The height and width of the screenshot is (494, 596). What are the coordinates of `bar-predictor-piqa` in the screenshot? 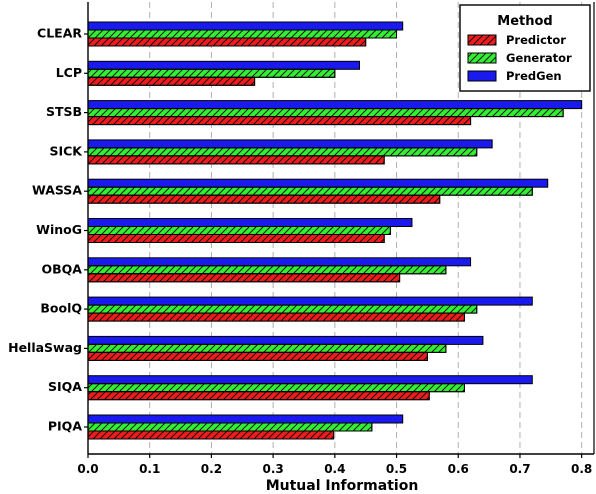 It's located at (211, 435).